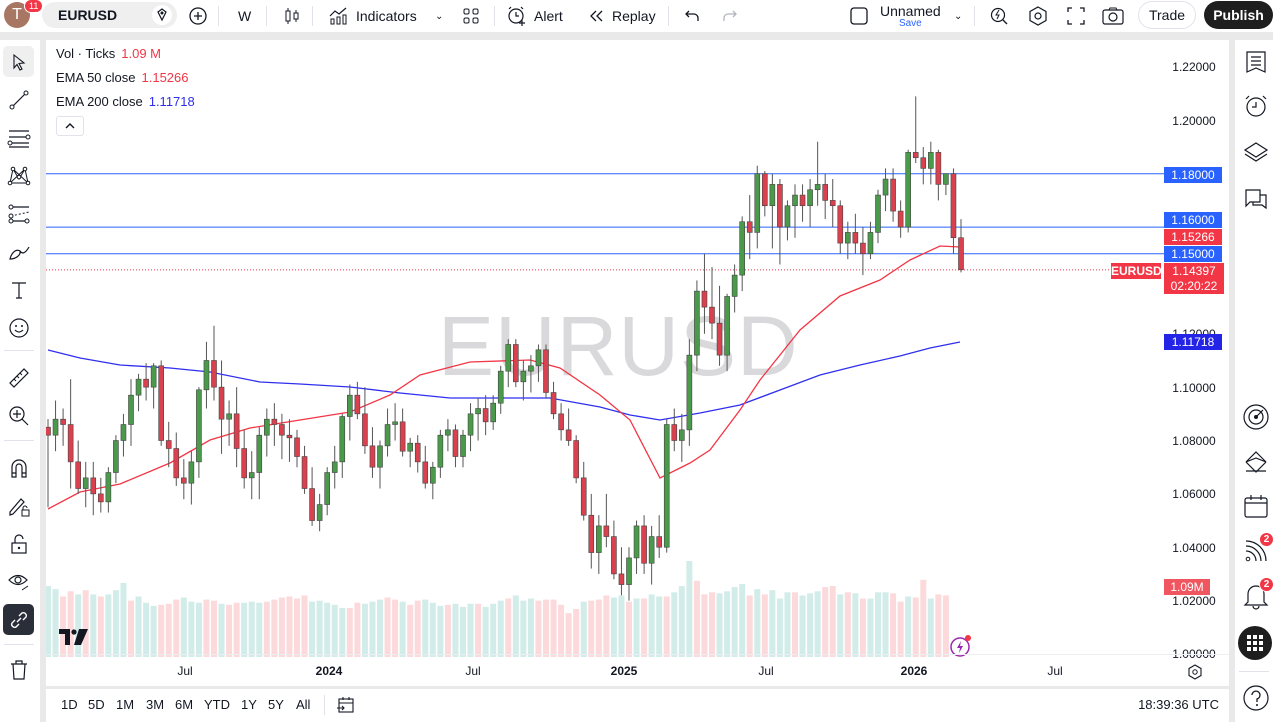  Describe the element at coordinates (439, 16) in the screenshot. I see `indicators-dropdown-chevron-icon: ⌄` at that location.